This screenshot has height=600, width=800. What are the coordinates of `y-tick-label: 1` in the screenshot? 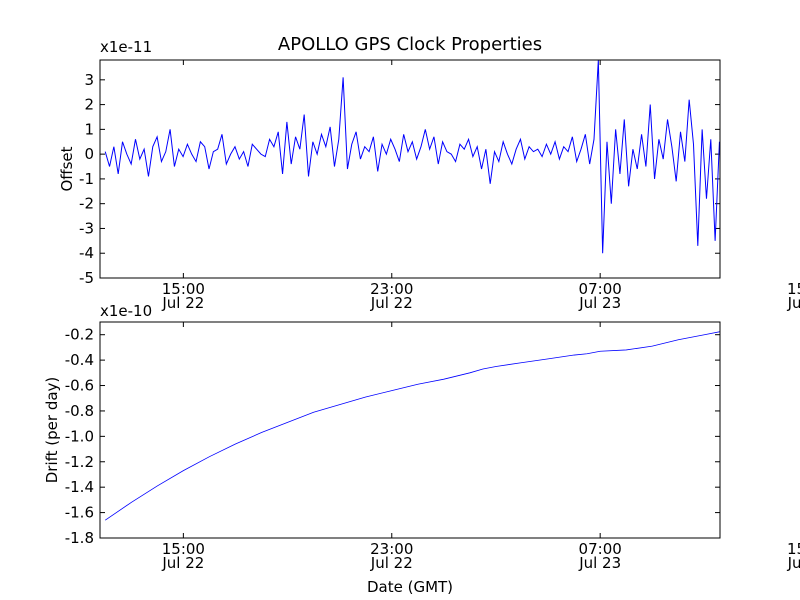 It's located at (89, 129).